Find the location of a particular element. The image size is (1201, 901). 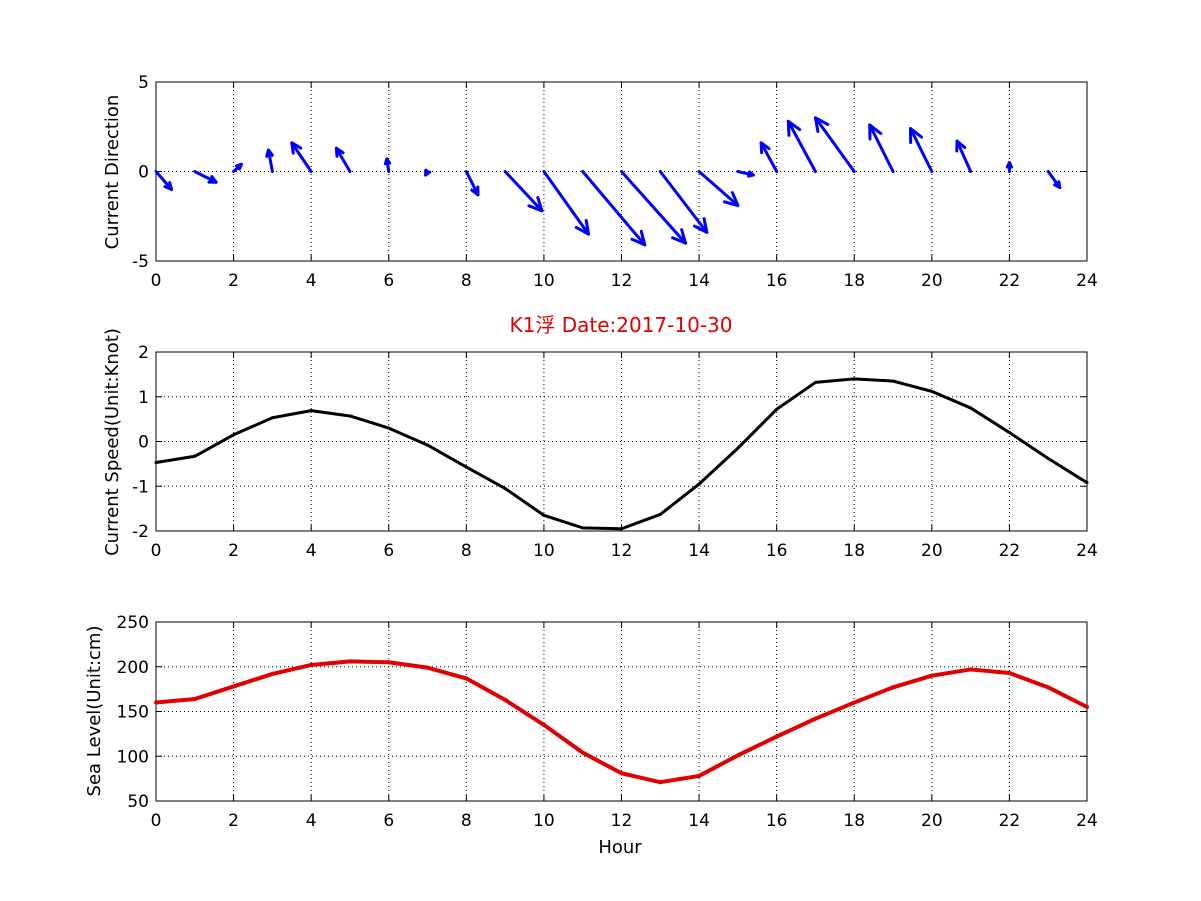

y-tick-label: -2 is located at coordinates (140, 532).